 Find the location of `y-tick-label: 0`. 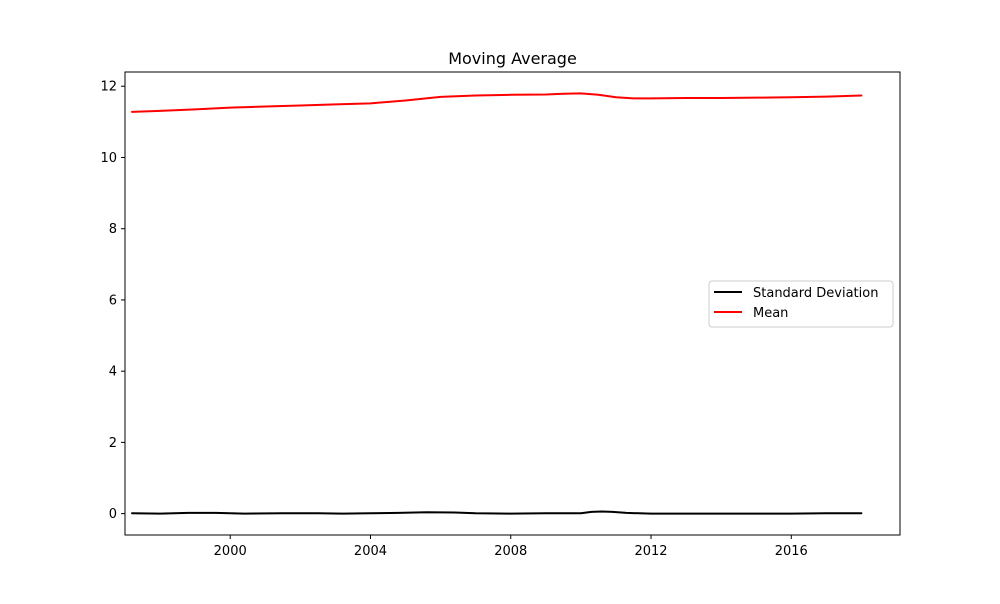

y-tick-label: 0 is located at coordinates (113, 514).